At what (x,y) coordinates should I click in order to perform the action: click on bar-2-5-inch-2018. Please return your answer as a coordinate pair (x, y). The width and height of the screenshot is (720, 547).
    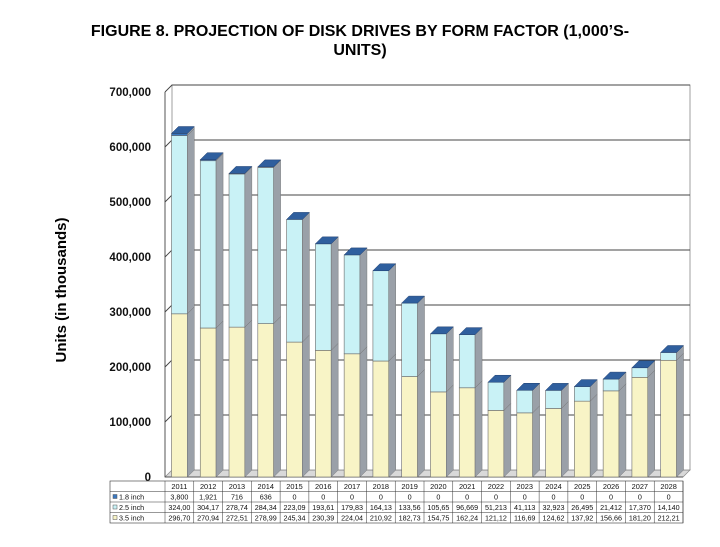
    Looking at the image, I should click on (381, 316).